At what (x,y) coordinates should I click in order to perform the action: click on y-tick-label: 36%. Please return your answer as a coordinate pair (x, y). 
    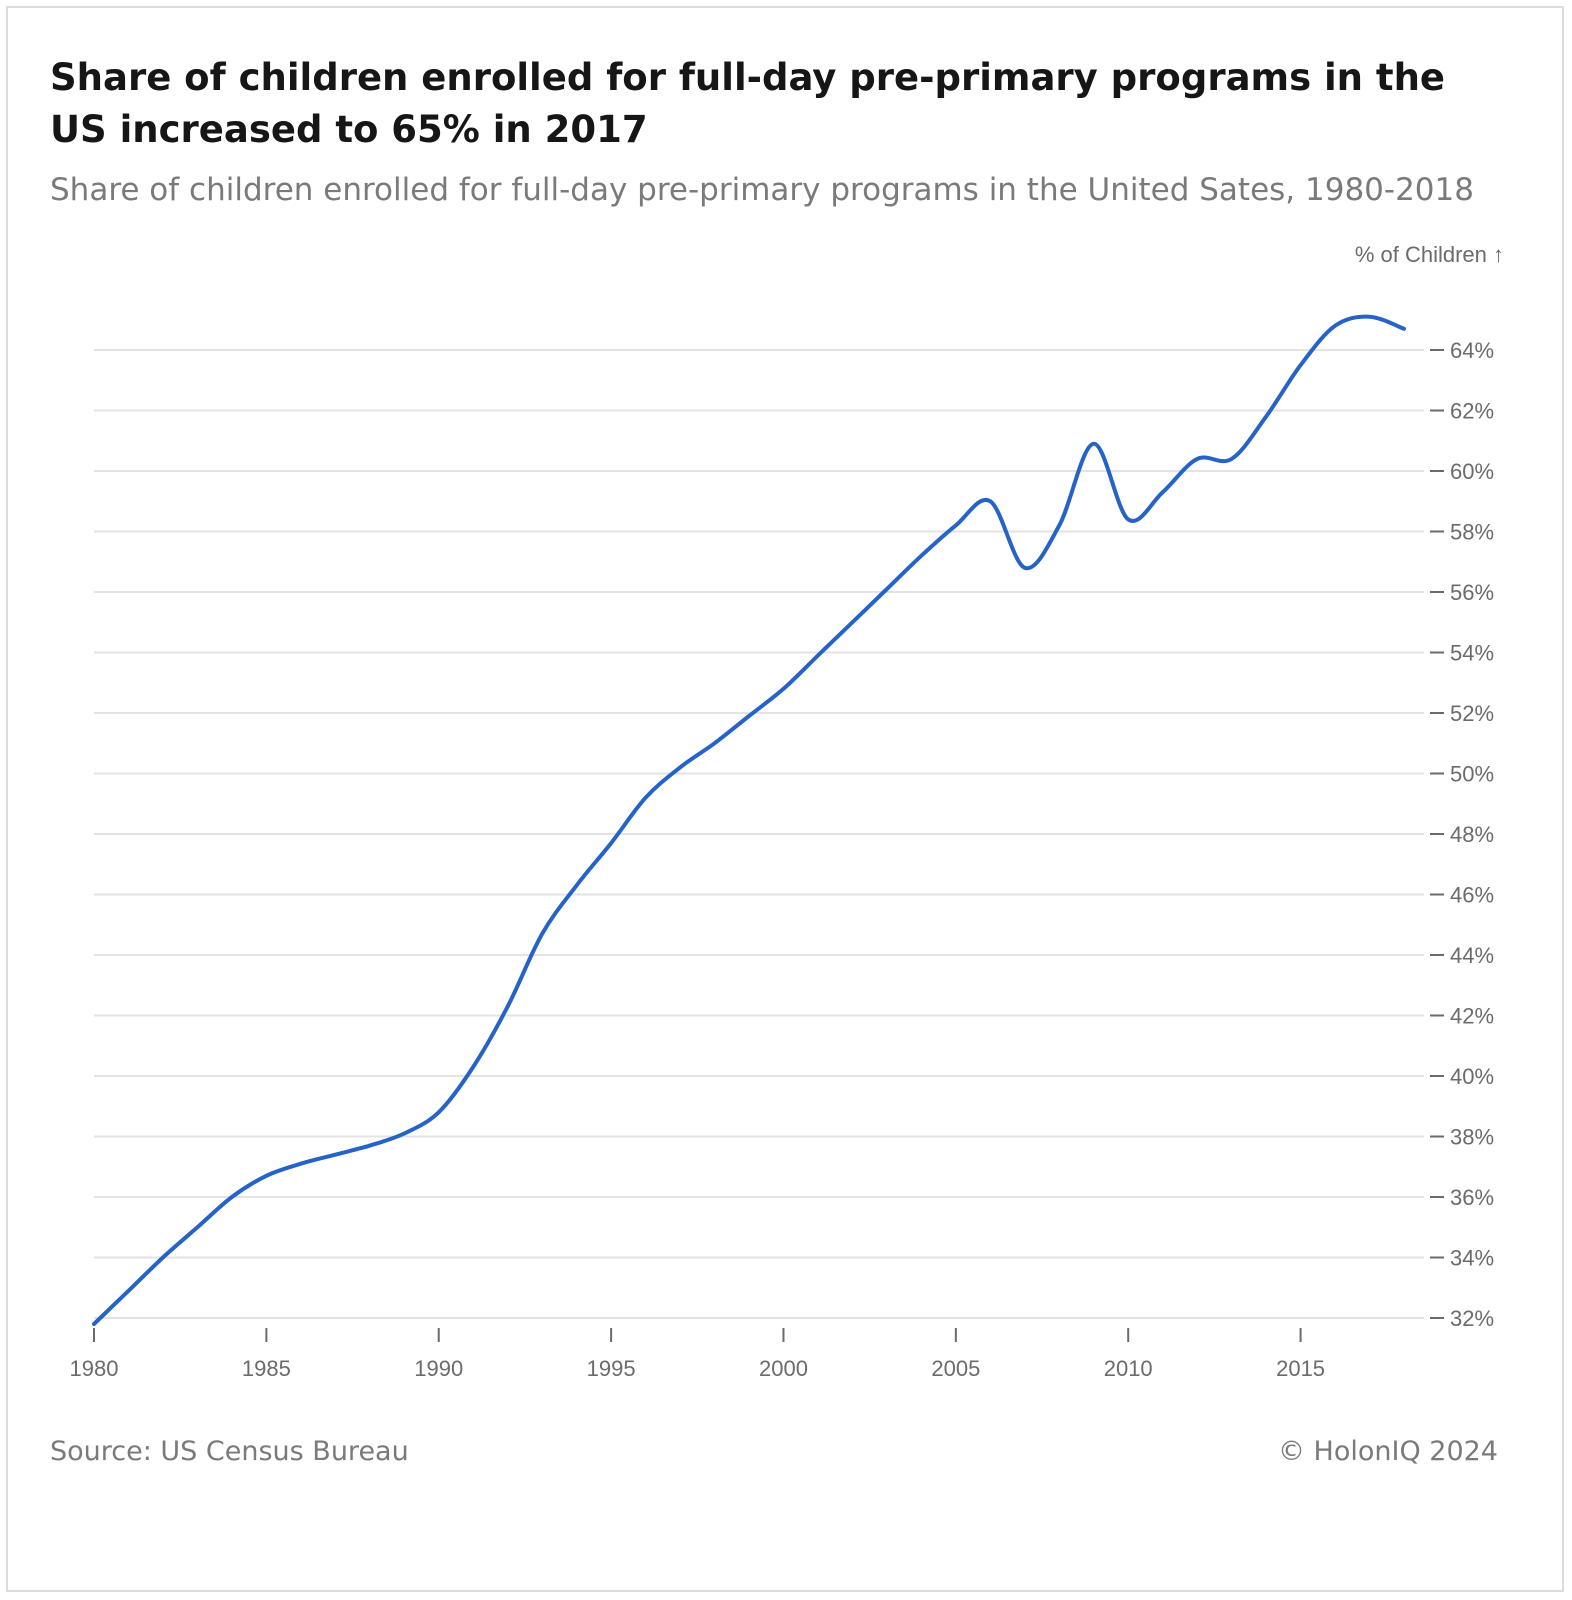
    Looking at the image, I should click on (1472, 1197).